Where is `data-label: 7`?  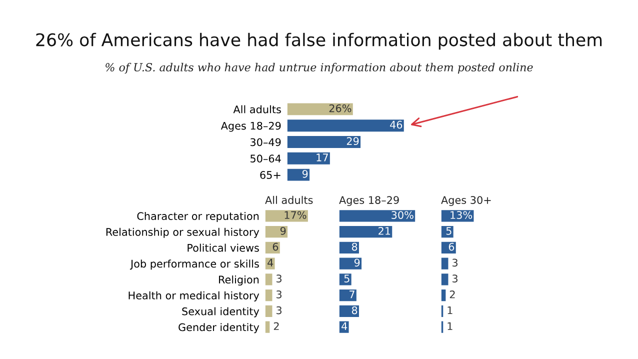 data-label: 7 is located at coordinates (352, 294).